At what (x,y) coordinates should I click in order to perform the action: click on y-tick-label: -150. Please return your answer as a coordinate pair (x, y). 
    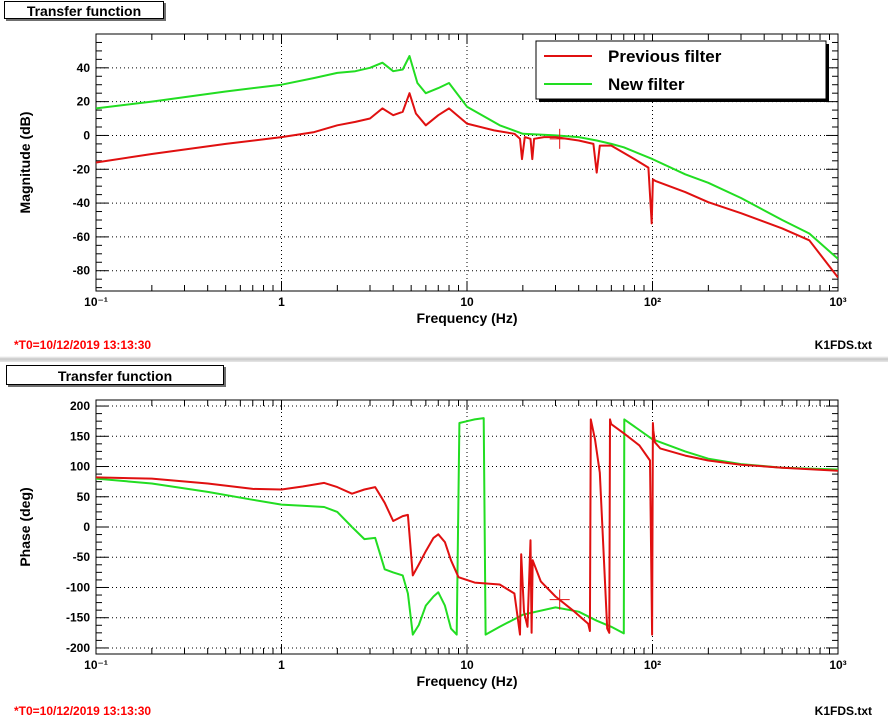
    Looking at the image, I should click on (78, 618).